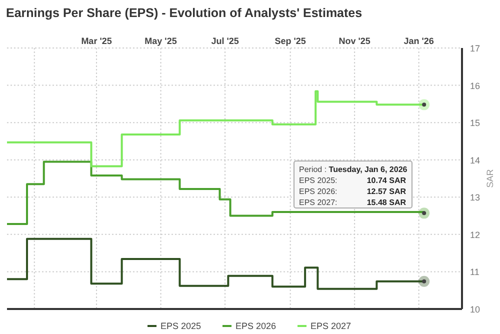 The width and height of the screenshot is (500, 334). Describe the element at coordinates (96, 41) in the screenshot. I see `x-tick-label: Mar '25` at that location.